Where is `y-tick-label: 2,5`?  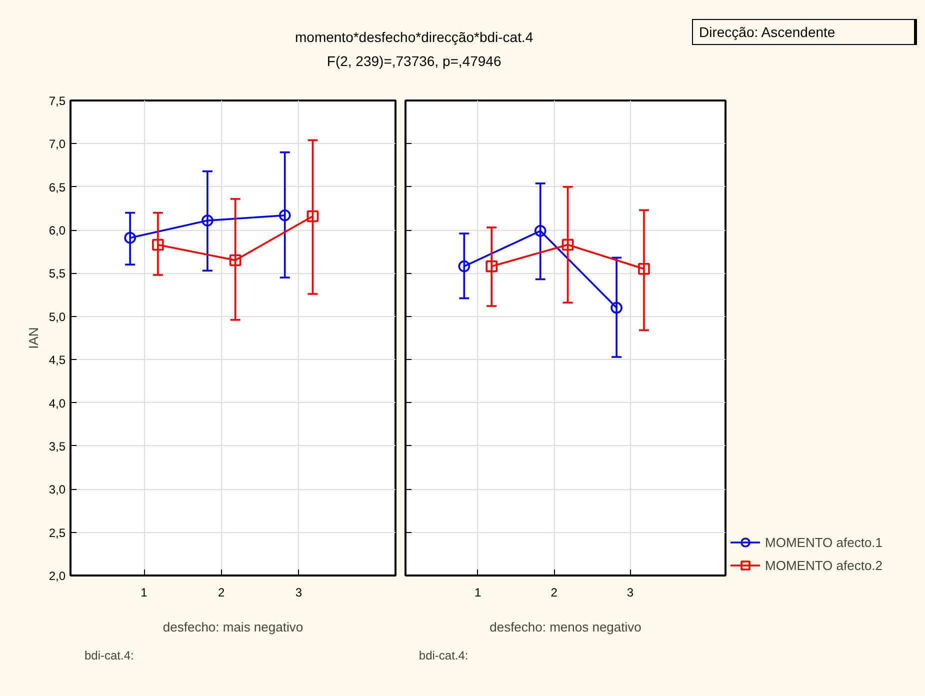
y-tick-label: 2,5 is located at coordinates (57, 533).